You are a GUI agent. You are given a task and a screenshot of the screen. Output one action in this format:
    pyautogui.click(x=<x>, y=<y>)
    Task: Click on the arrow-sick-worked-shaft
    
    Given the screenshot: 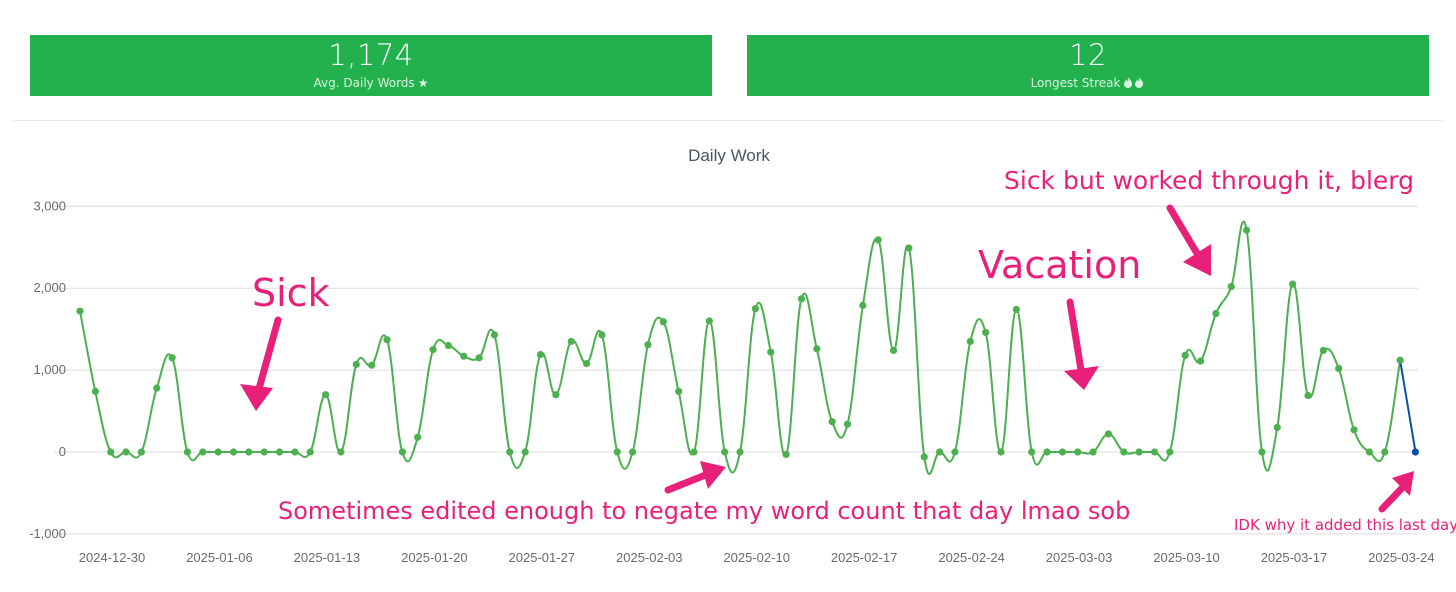 What is the action you would take?
    pyautogui.click(x=1184, y=231)
    